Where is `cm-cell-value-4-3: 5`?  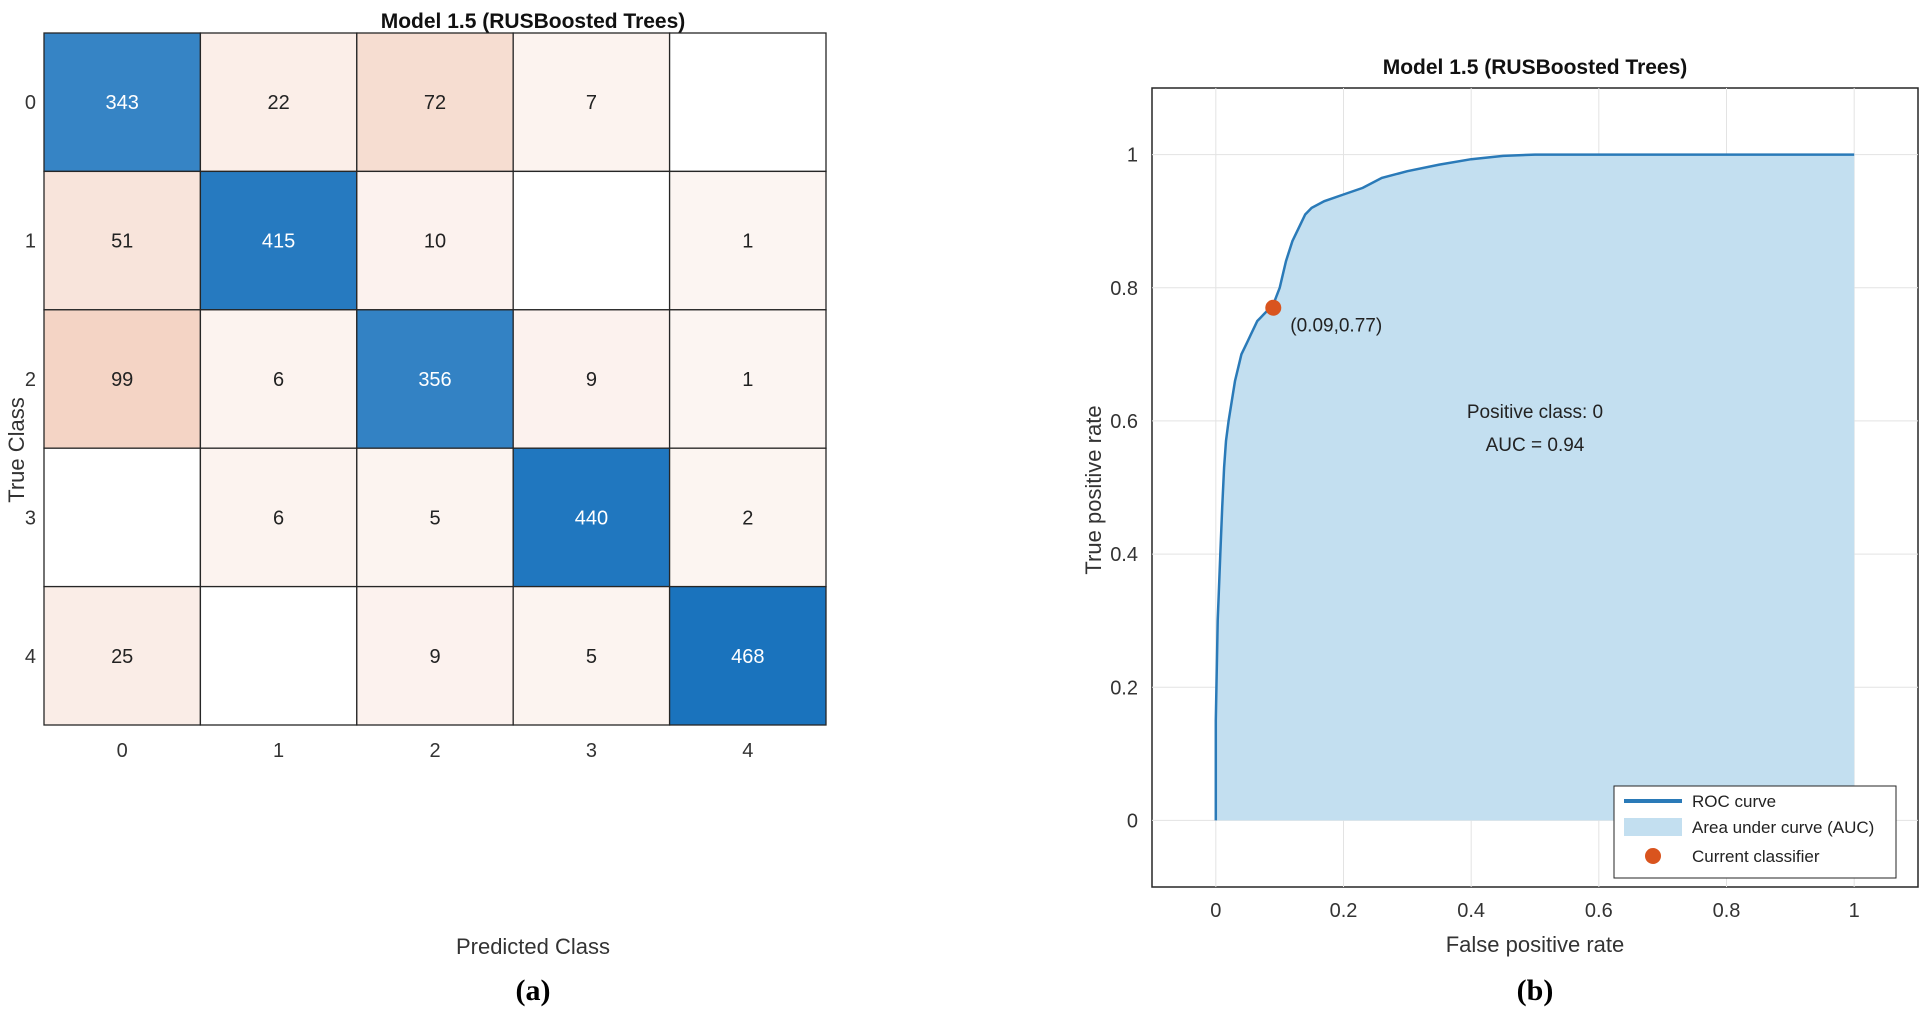
cm-cell-value-4-3: 5 is located at coordinates (591, 657).